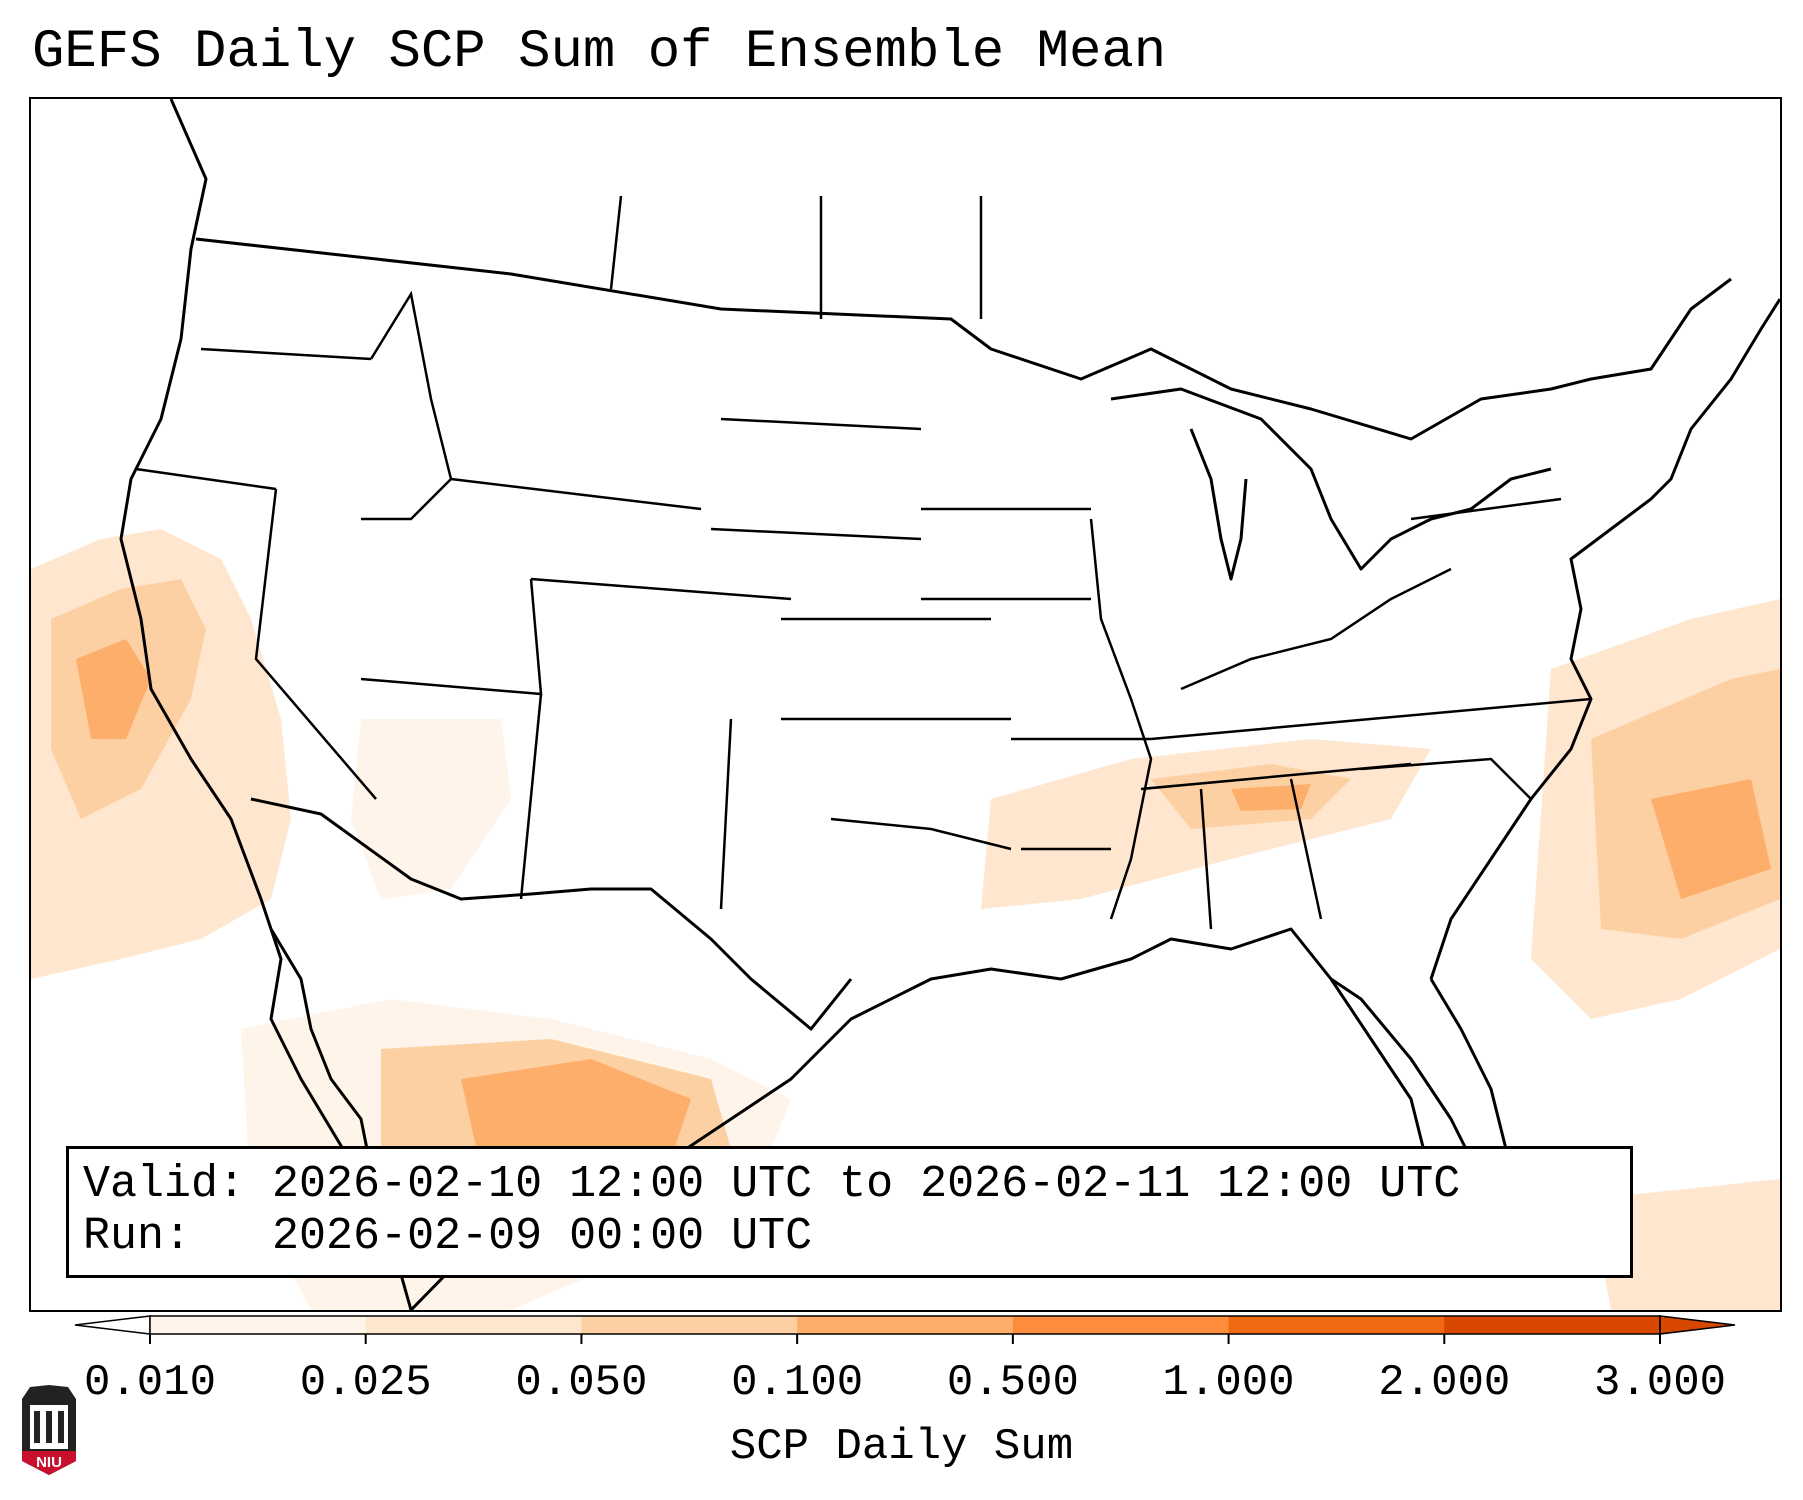 The height and width of the screenshot is (1500, 1803). Describe the element at coordinates (963, 339) in the screenshot. I see `canada-border` at that location.